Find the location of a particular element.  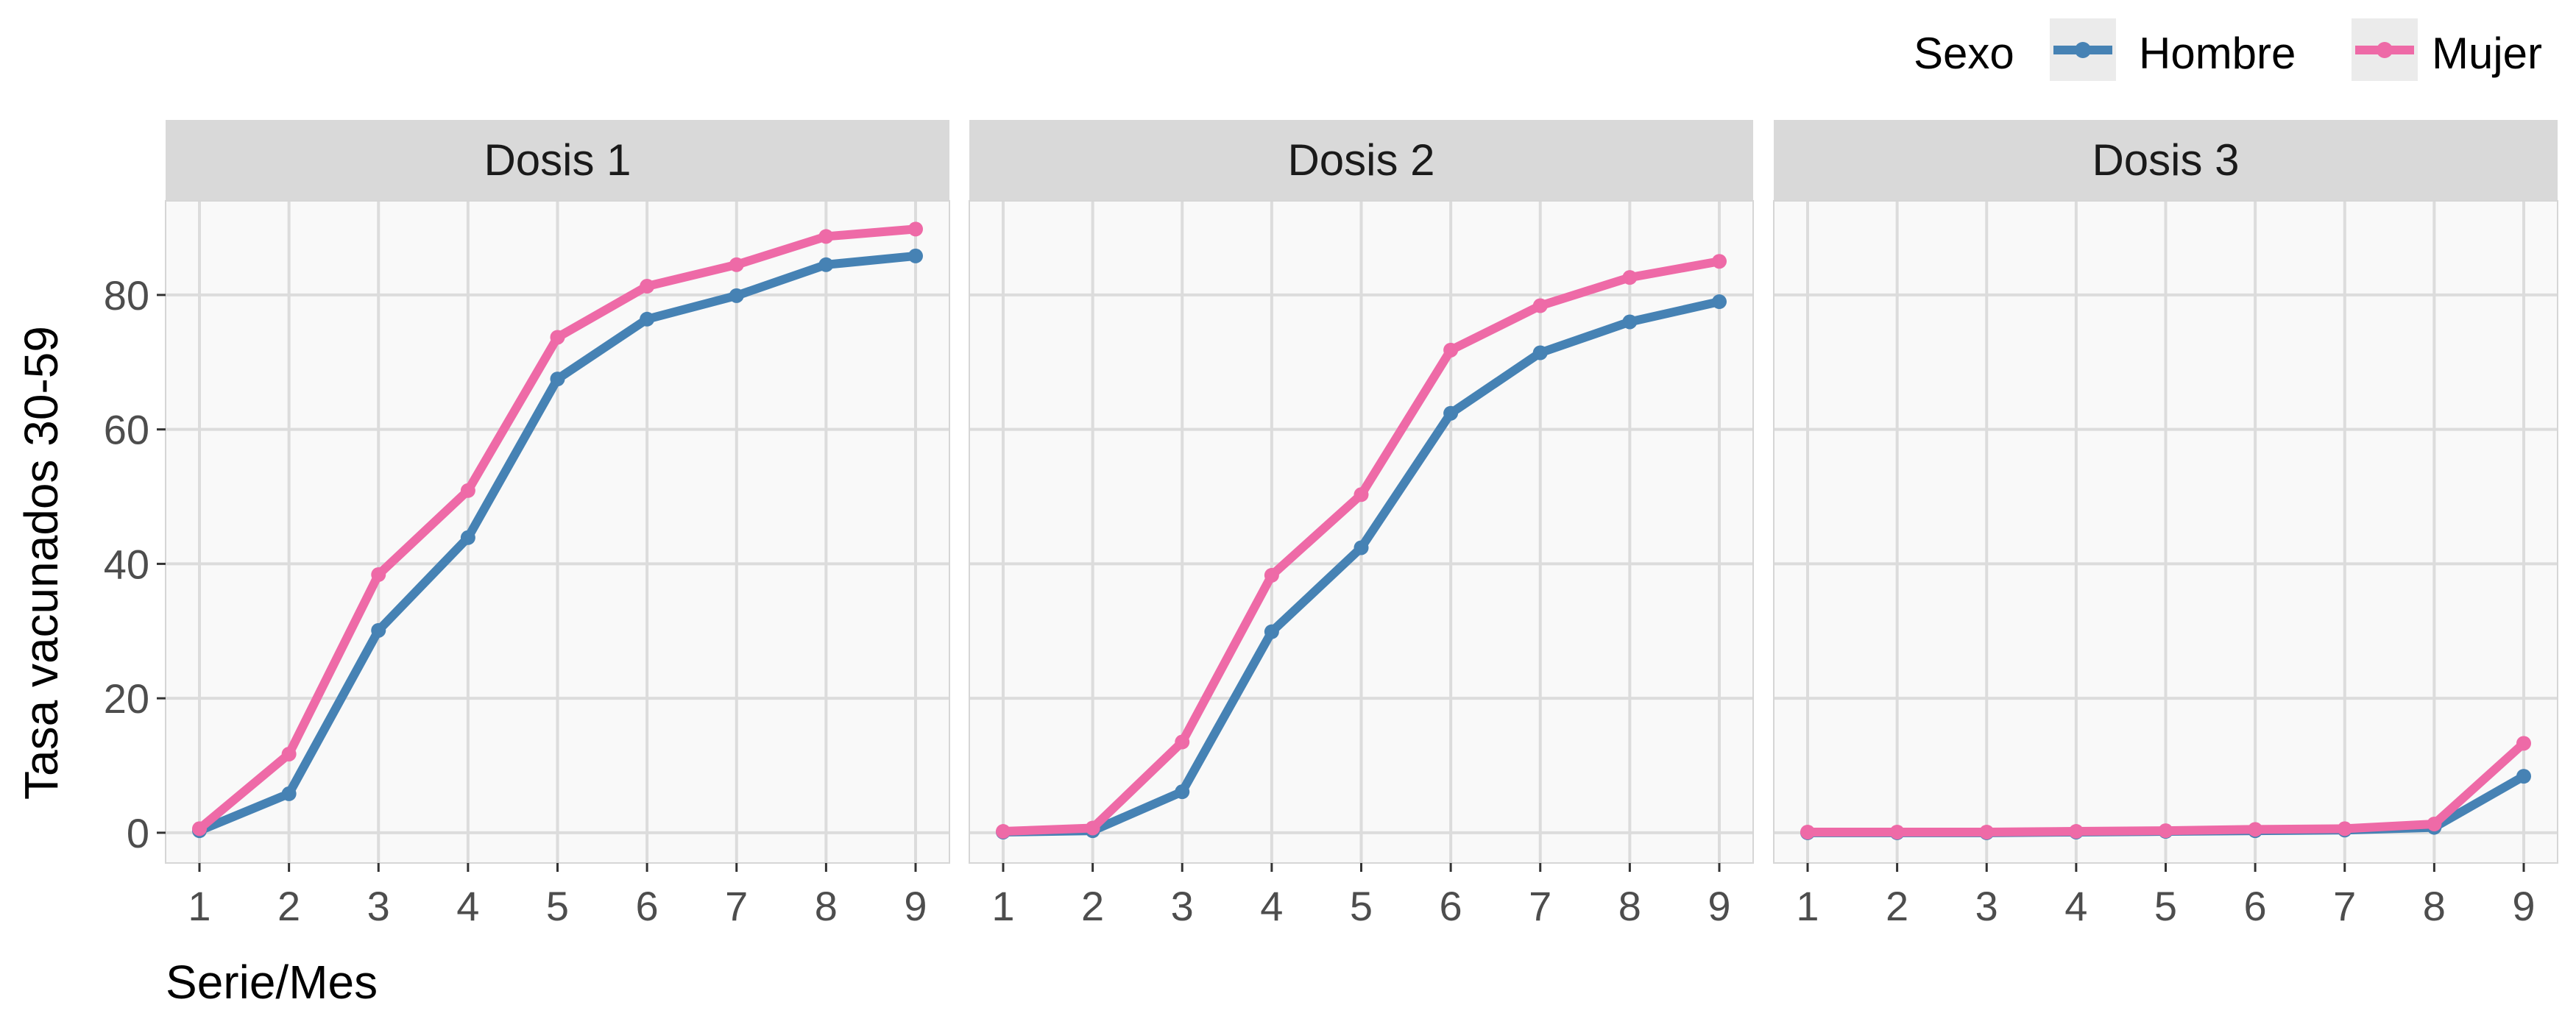

strip-label: Dosis 2 is located at coordinates (1360, 160).